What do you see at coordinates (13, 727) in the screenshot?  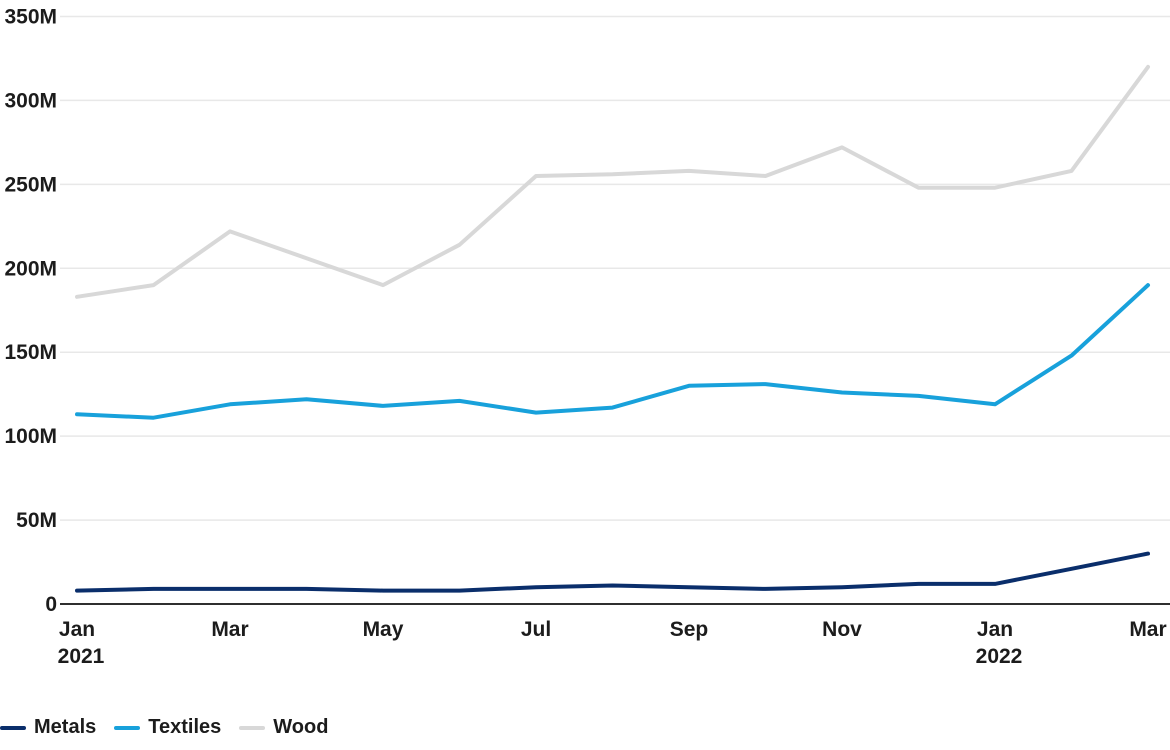 I see `legend-swatch-metals` at bounding box center [13, 727].